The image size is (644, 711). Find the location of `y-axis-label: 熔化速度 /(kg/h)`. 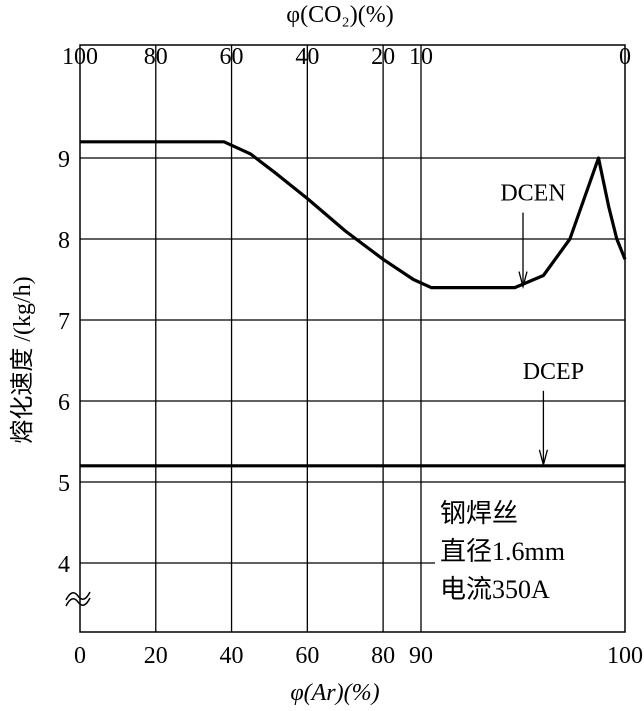

y-axis-label: 熔化速度 /(kg/h) is located at coordinates (22, 359).